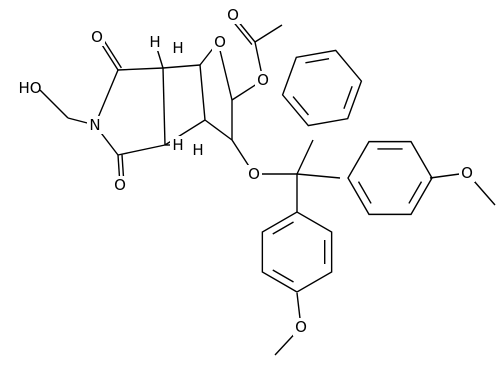 The width and height of the screenshot is (500, 375). I want to click on atom-label: HO, so click(29, 88).